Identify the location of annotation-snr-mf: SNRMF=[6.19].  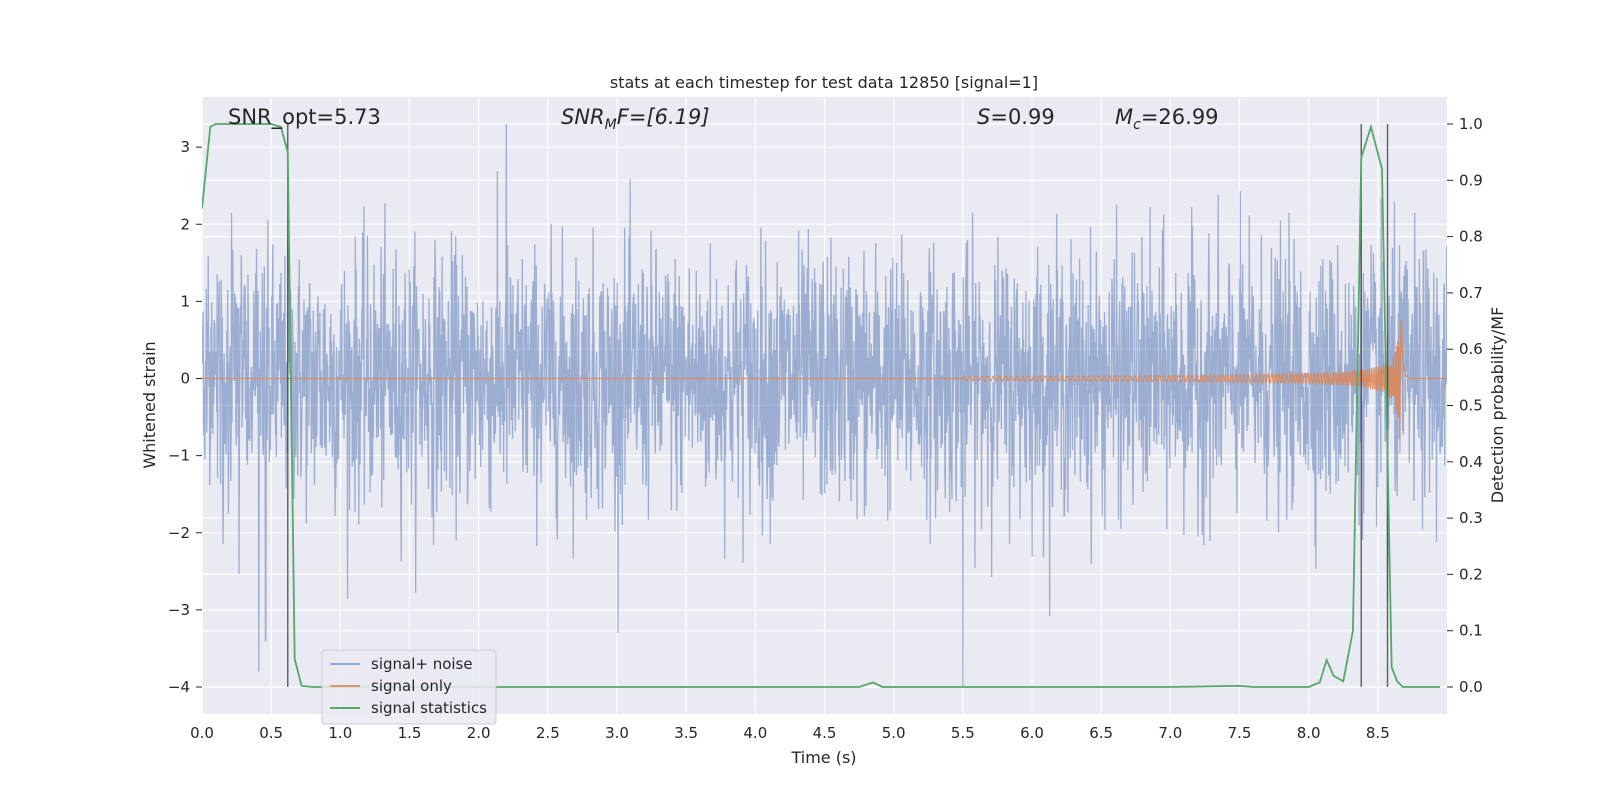
(635, 119).